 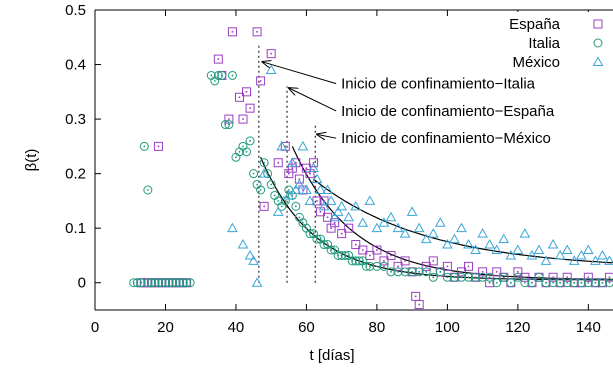 I want to click on legend-marker, so click(x=598, y=61).